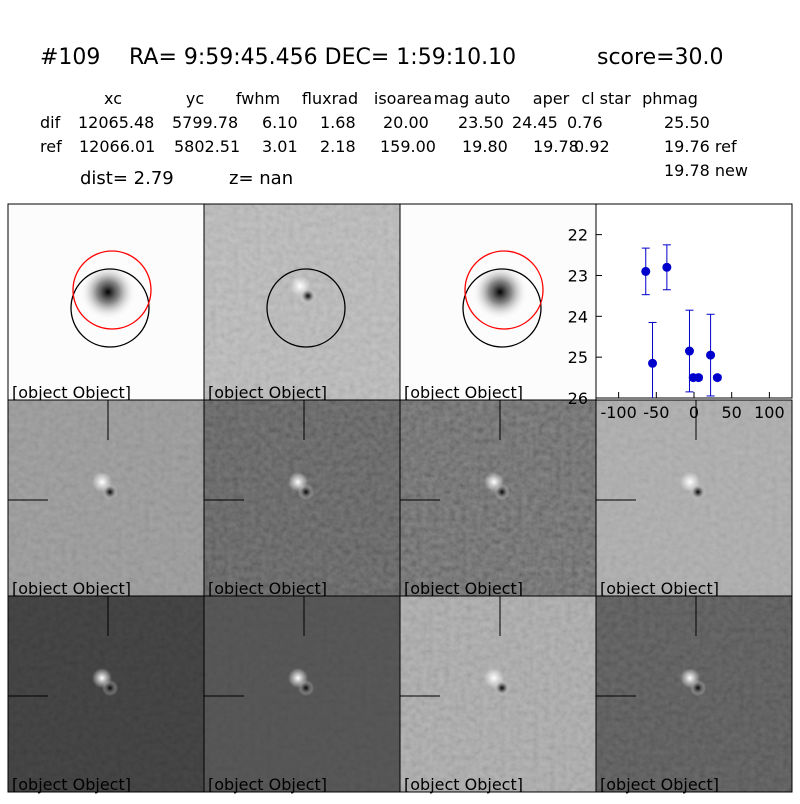 The height and width of the screenshot is (804, 800). What do you see at coordinates (127, 178) in the screenshot?
I see `dist: dist= 2.79` at bounding box center [127, 178].